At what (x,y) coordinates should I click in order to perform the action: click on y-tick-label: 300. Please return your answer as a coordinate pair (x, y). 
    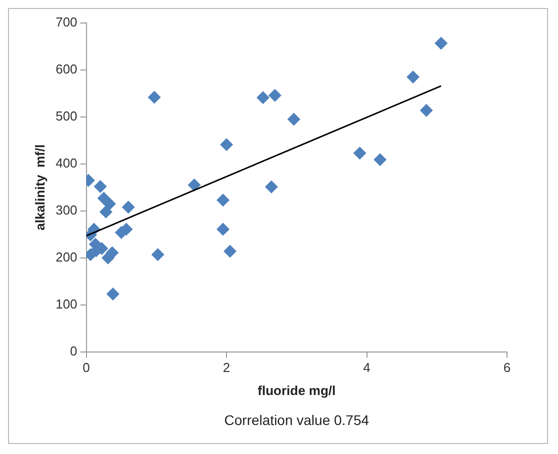
    Looking at the image, I should click on (67, 210).